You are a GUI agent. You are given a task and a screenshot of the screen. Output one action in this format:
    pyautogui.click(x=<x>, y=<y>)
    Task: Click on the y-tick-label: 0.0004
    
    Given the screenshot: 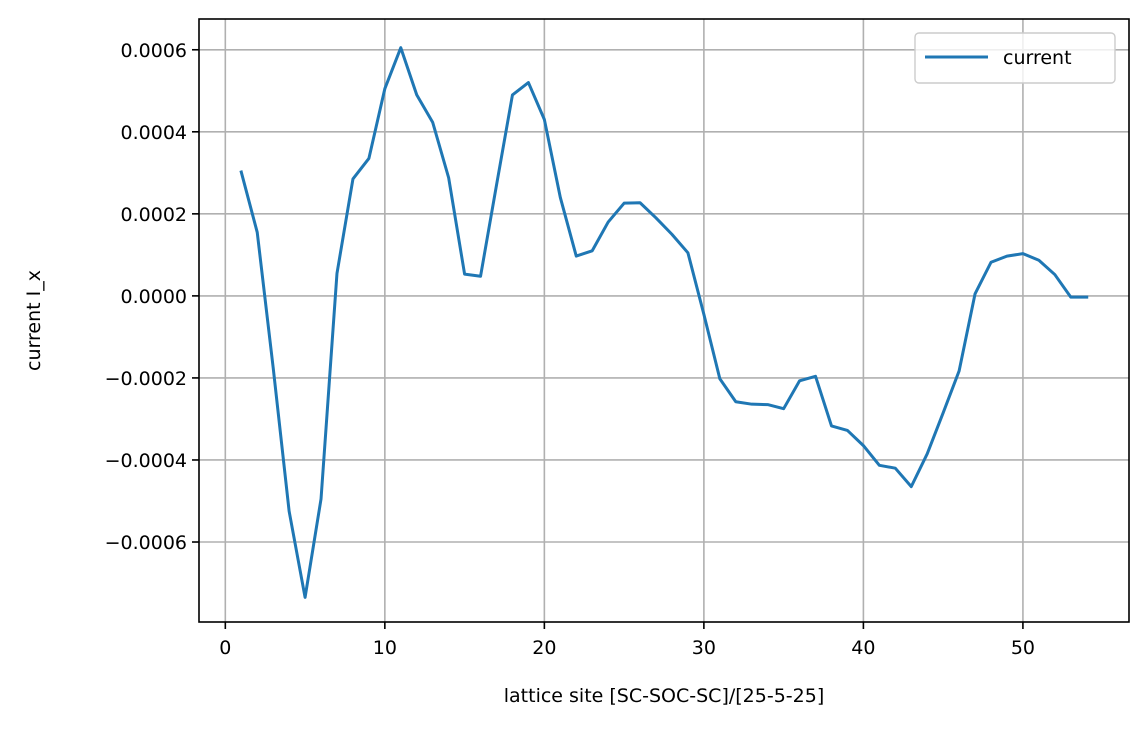 What is the action you would take?
    pyautogui.click(x=154, y=133)
    